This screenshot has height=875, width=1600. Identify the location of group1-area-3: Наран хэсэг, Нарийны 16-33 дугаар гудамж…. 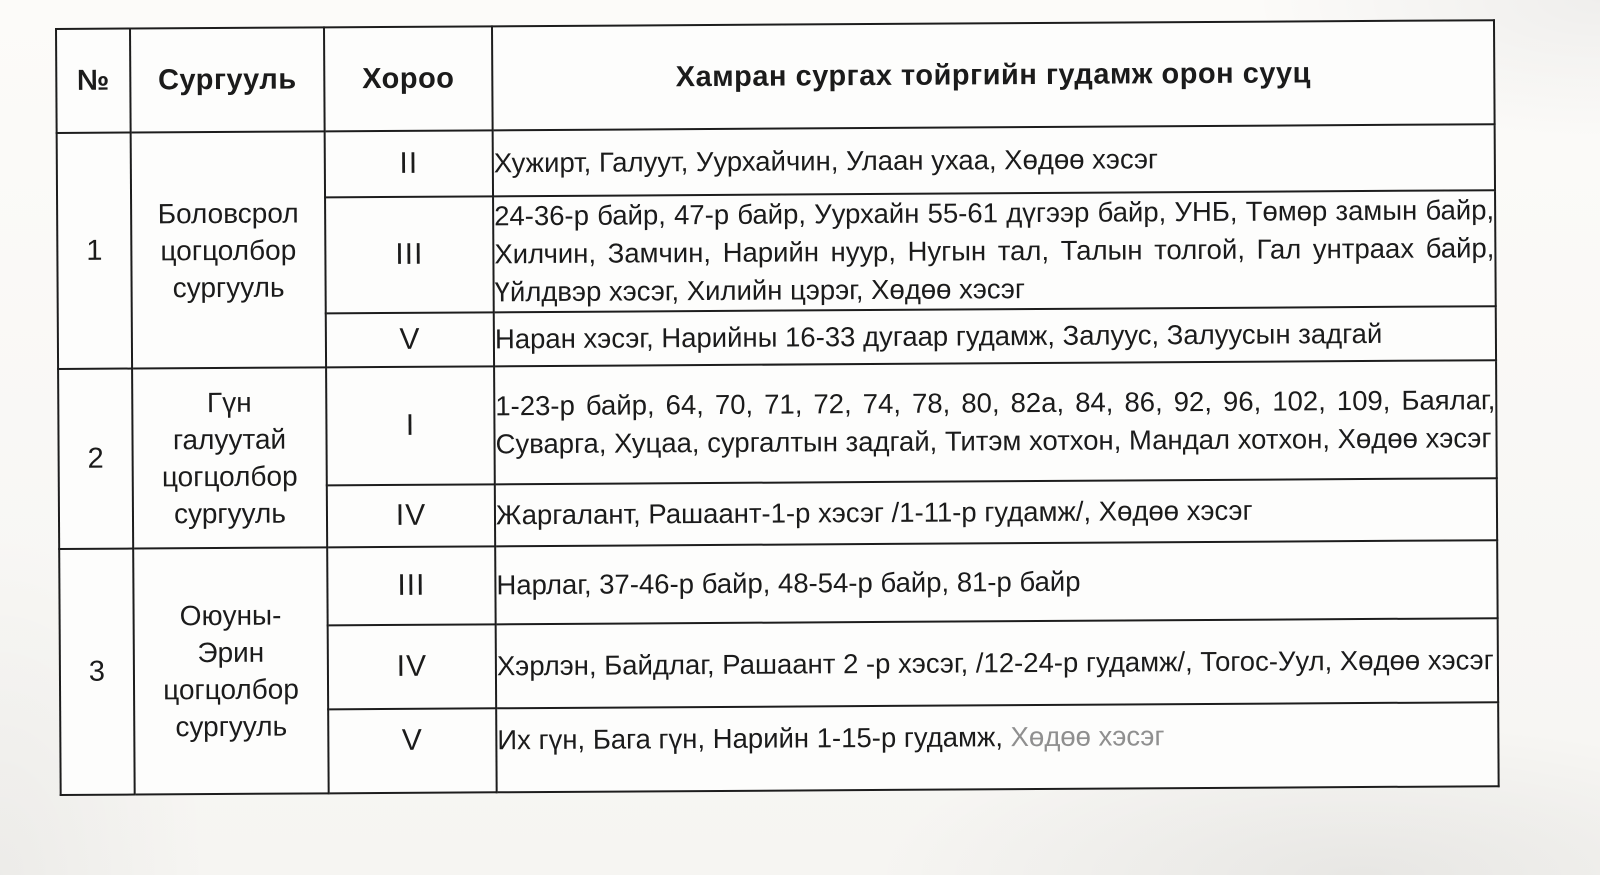
(995, 336).